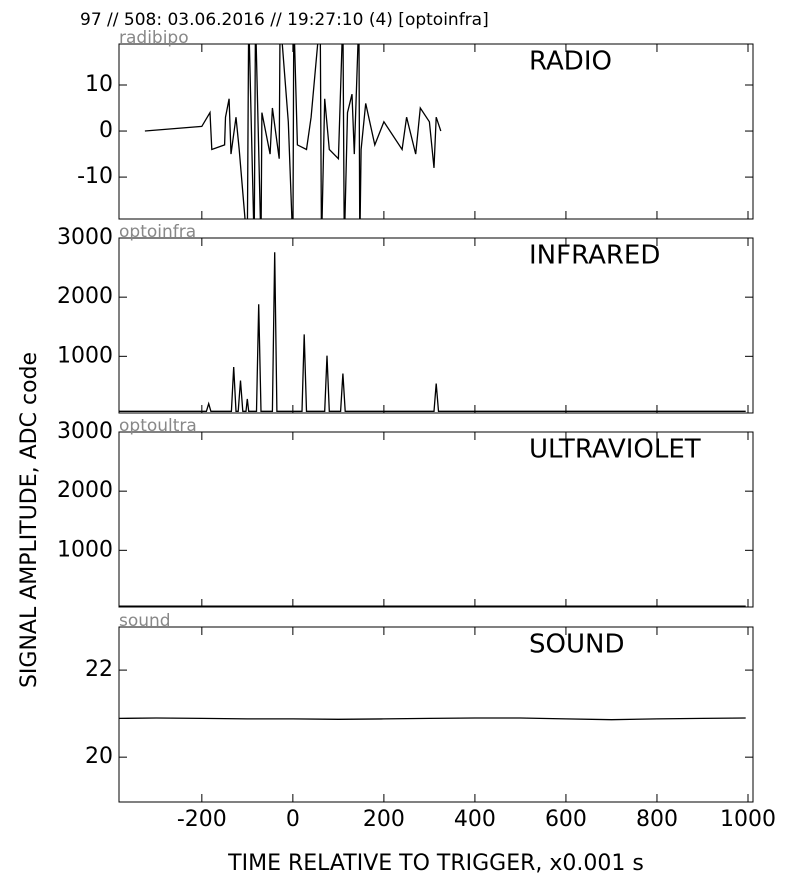  Describe the element at coordinates (106, 130) in the screenshot. I see `y-tick-label: 0` at that location.